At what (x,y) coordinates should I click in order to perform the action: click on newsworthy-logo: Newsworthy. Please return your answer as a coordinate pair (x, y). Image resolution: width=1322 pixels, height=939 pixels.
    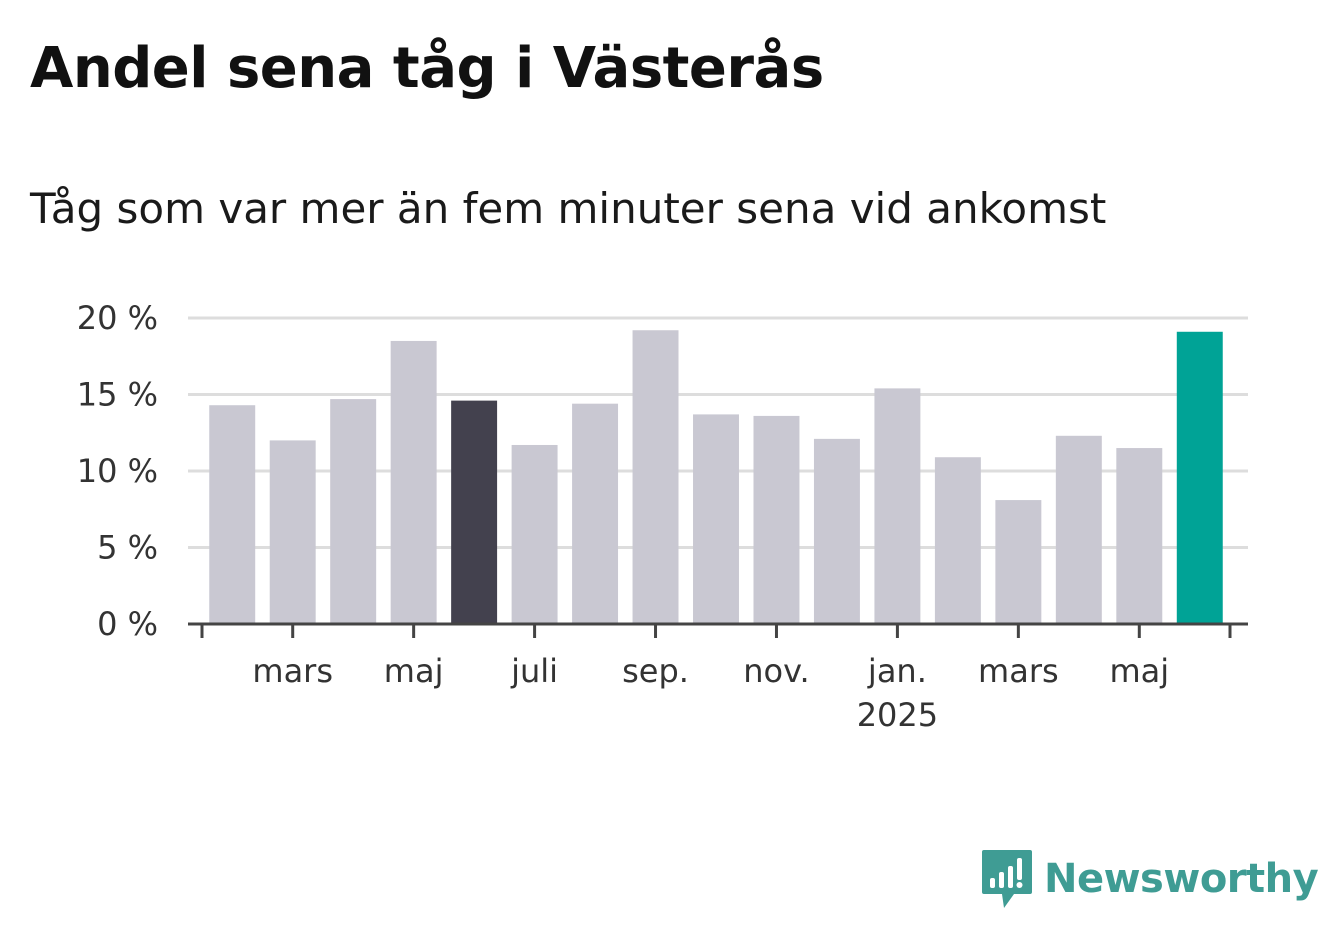
    Looking at the image, I should click on (1149, 879).